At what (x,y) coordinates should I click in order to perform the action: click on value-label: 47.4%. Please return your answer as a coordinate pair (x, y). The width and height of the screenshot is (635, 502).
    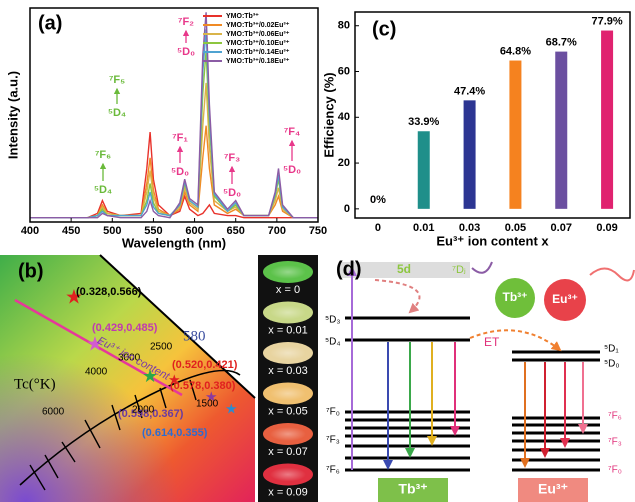
    Looking at the image, I should click on (469, 91).